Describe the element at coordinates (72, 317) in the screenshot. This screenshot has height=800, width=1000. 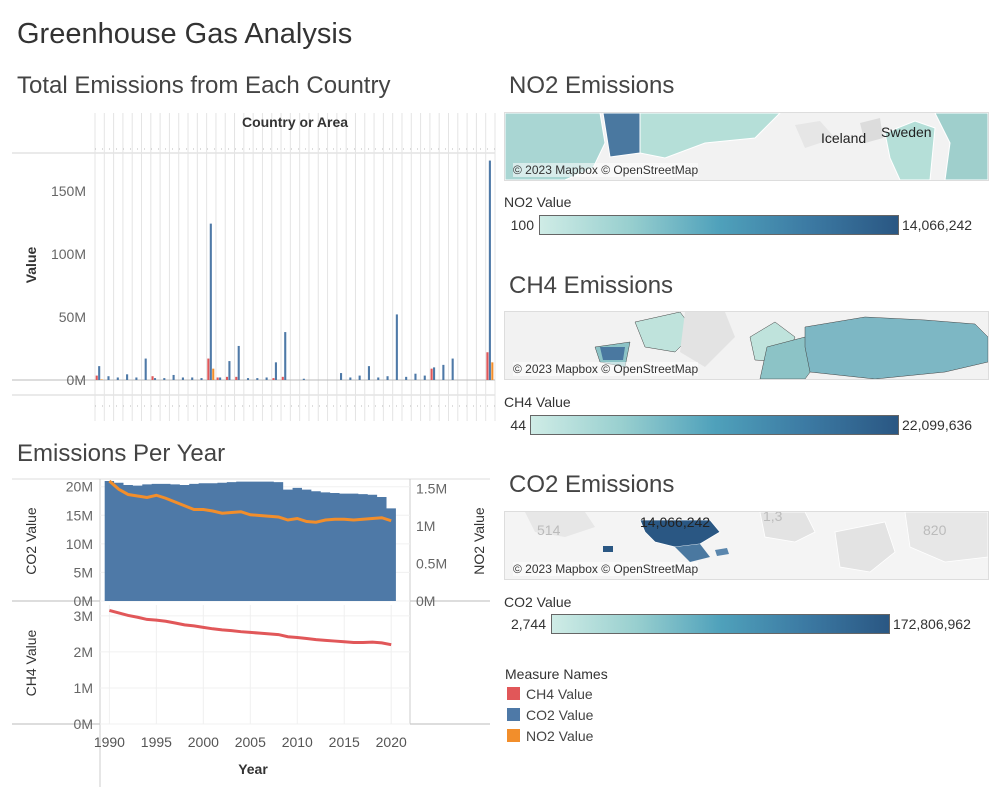
I see `y-tick-label: 50M` at that location.